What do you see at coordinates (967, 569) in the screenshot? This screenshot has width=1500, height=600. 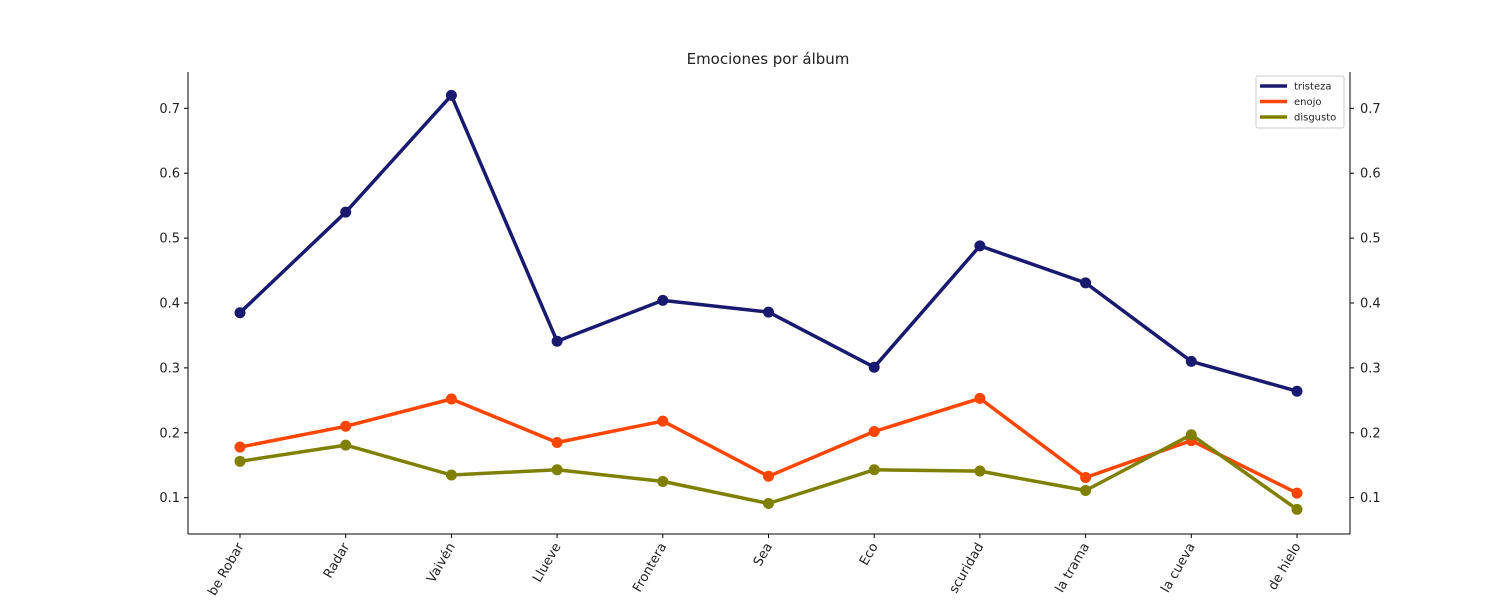 I see `x-tick-label: scuridad` at bounding box center [967, 569].